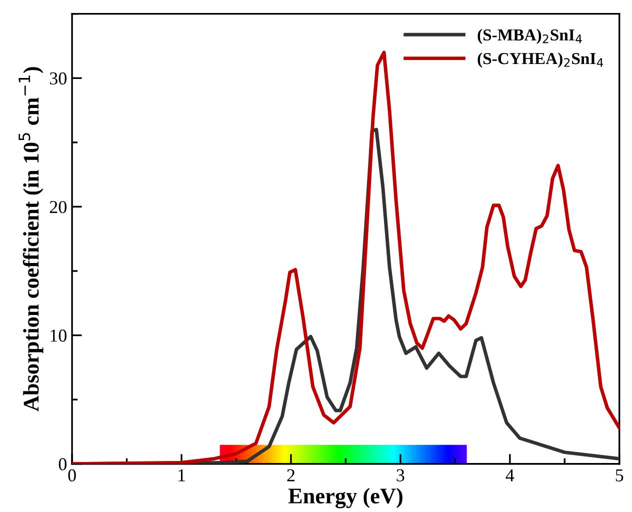  What do you see at coordinates (62, 464) in the screenshot?
I see `y-tick-label: 0` at bounding box center [62, 464].